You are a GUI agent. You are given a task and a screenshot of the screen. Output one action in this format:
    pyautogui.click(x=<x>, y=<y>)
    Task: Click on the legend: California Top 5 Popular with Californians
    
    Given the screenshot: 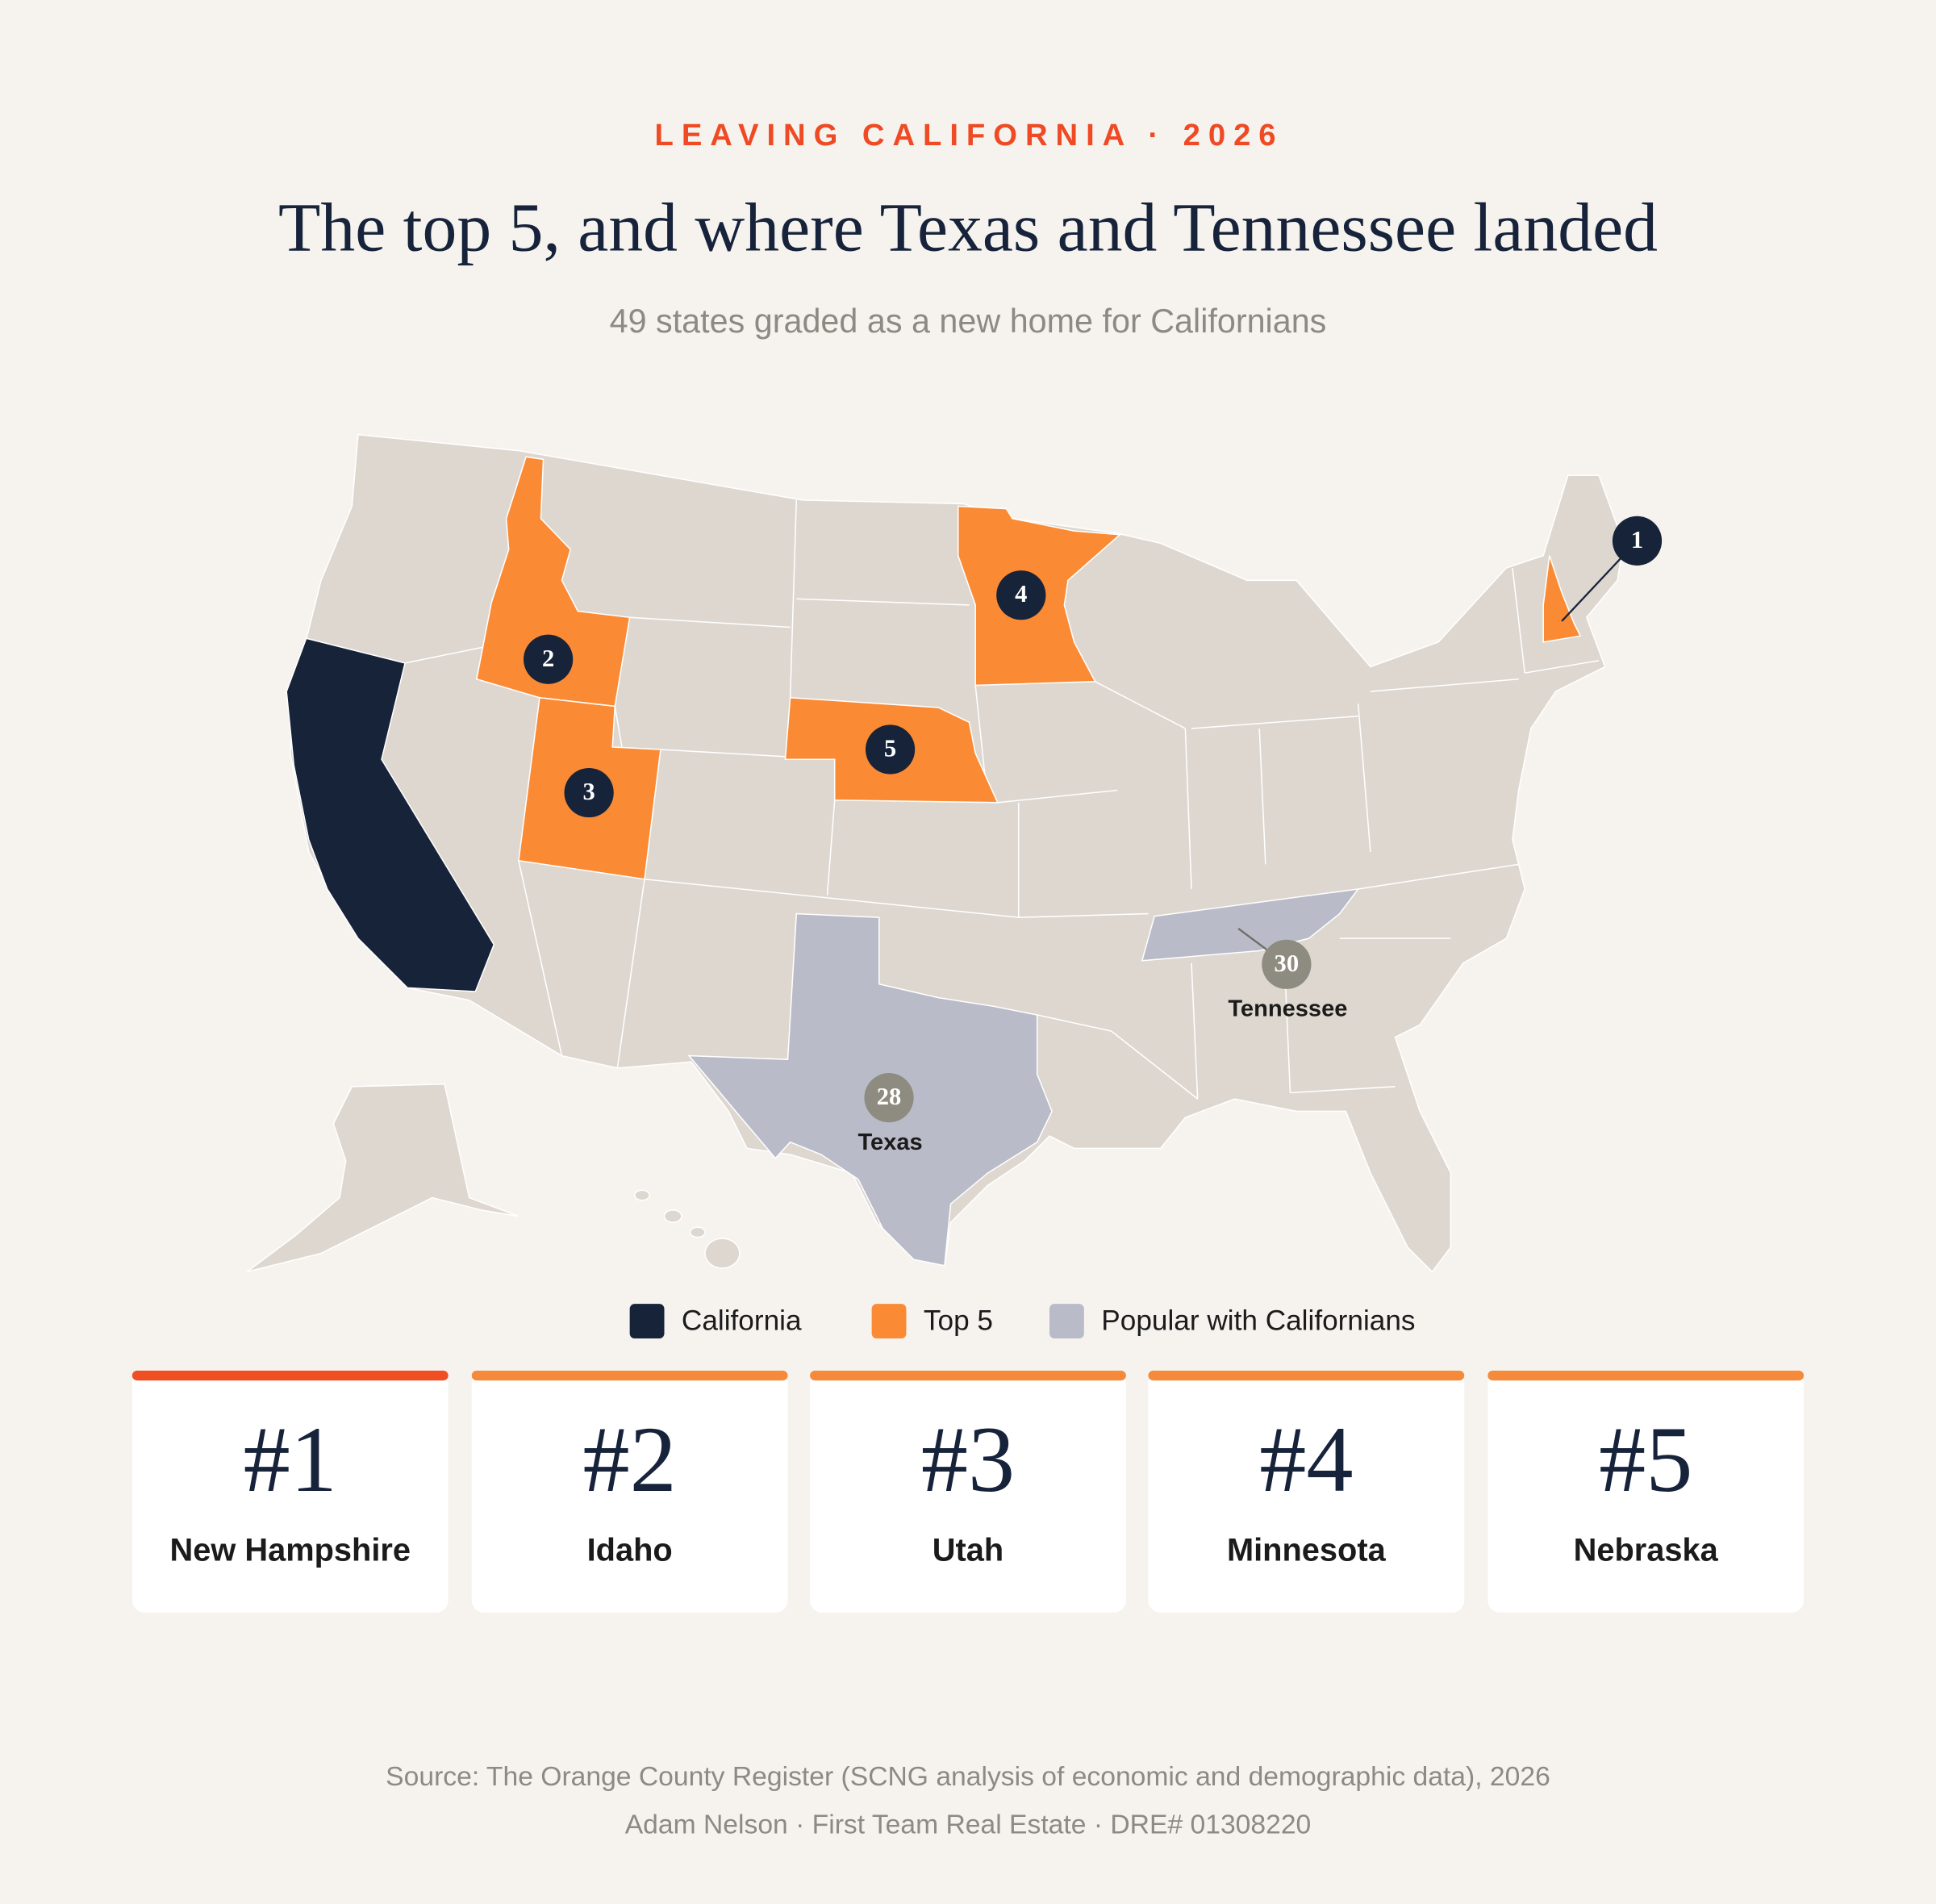 What is the action you would take?
    pyautogui.click(x=1022, y=1321)
    